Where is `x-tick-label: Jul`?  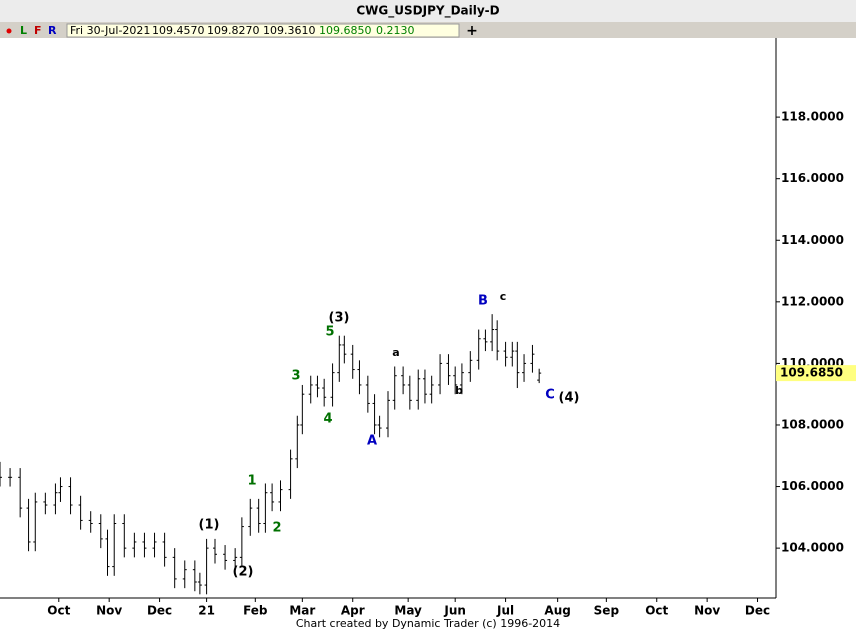
x-tick-label: Jul is located at coordinates (505, 611).